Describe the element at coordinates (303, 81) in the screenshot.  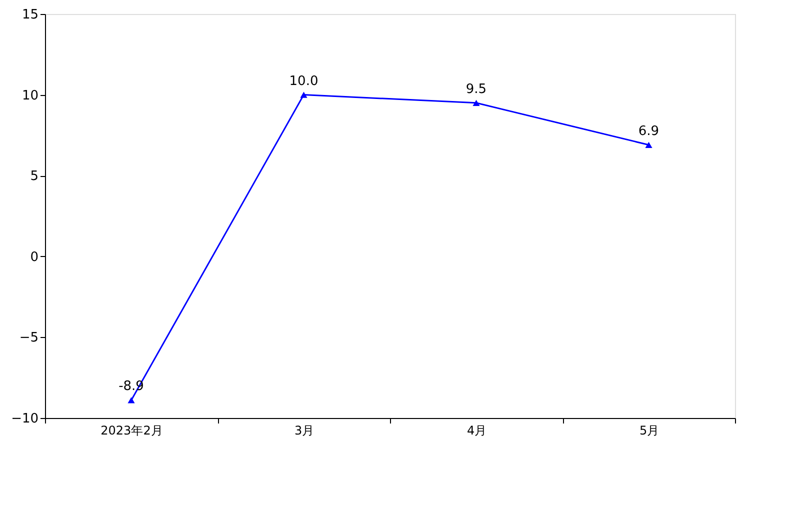
I see `data-label: 10.0` at that location.